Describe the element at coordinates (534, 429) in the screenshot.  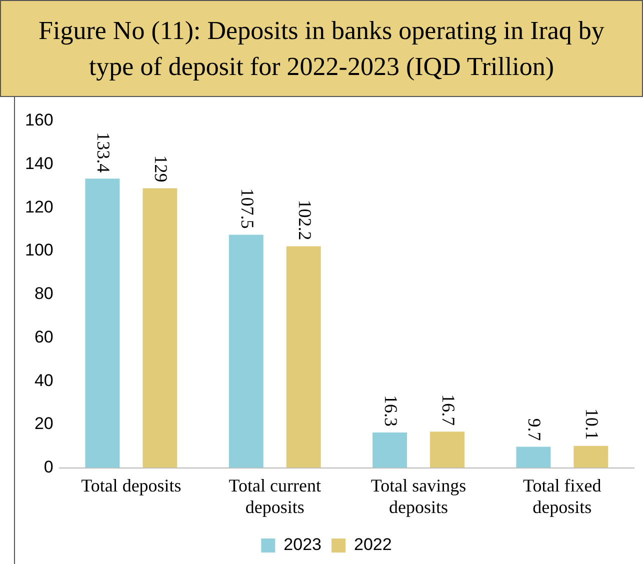
I see `data-label: 9.7` at that location.